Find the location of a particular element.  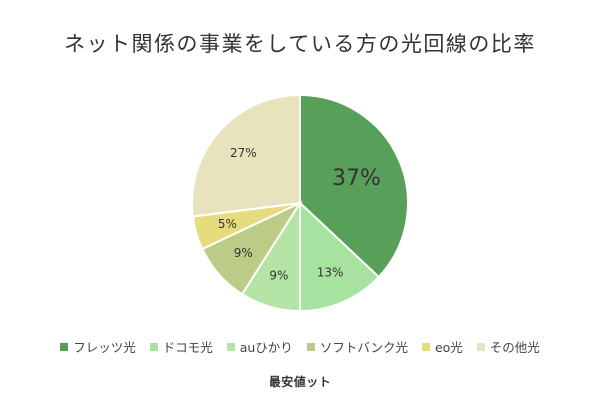

pie-slice-label-3: 9% is located at coordinates (278, 276).